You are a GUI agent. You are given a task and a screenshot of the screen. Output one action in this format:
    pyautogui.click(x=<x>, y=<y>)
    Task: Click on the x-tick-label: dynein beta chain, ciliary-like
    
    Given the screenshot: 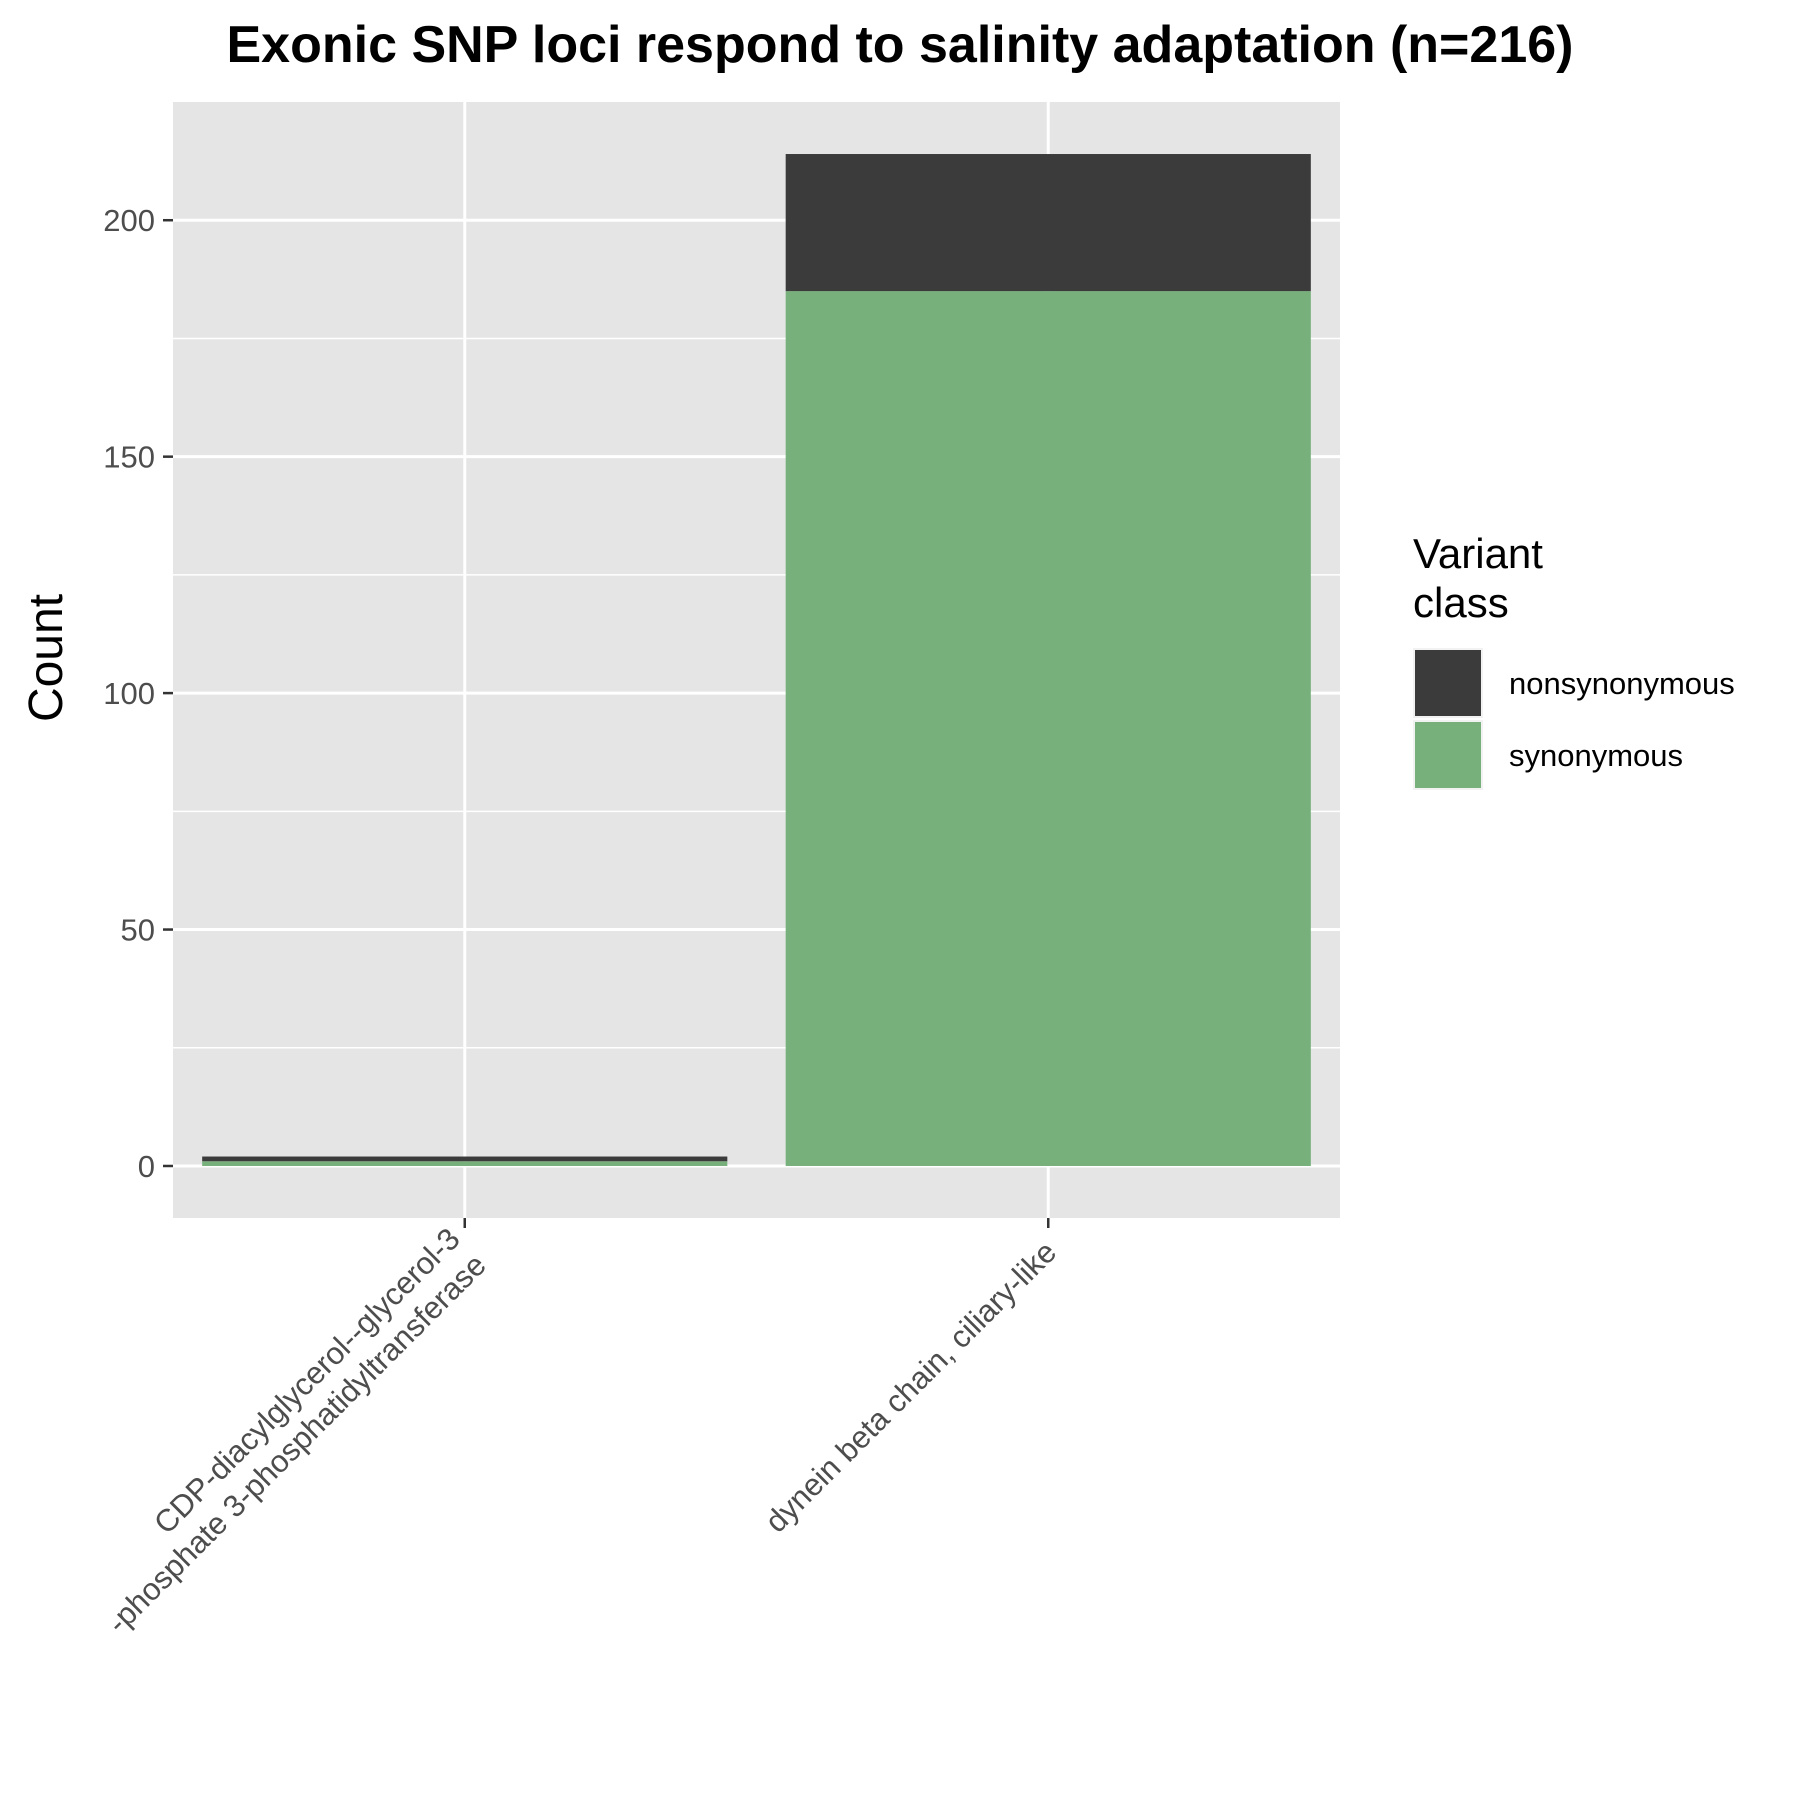 What is the action you would take?
    pyautogui.click(x=910, y=1386)
    